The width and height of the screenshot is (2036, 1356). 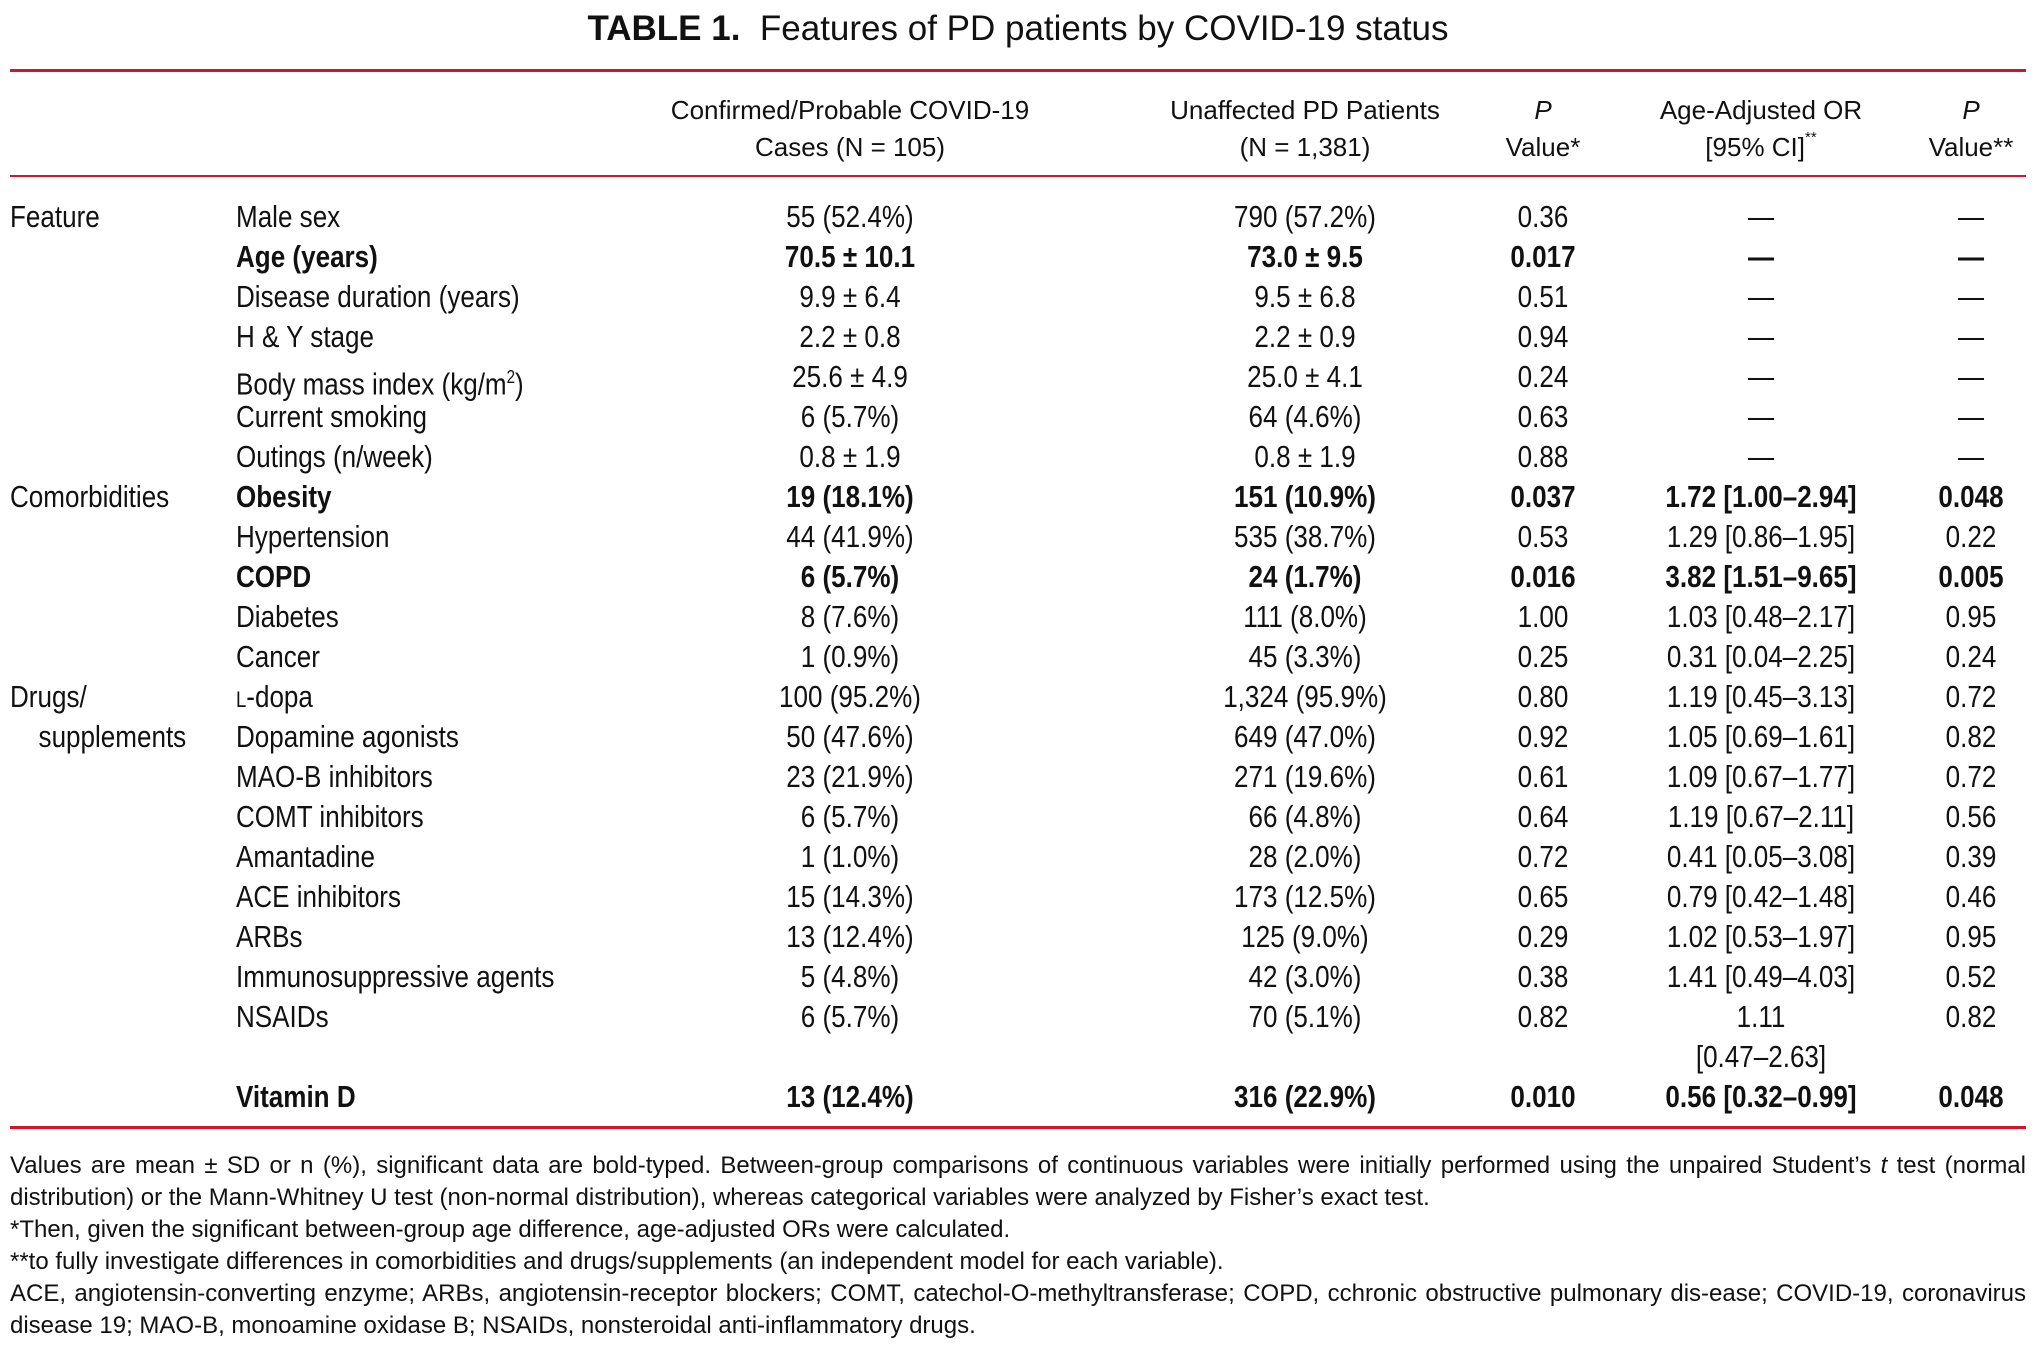 What do you see at coordinates (1018, 417) in the screenshot?
I see `table-row: Current smoking 6 (5.7%) 64 (4.6%) 0.63 — —` at bounding box center [1018, 417].